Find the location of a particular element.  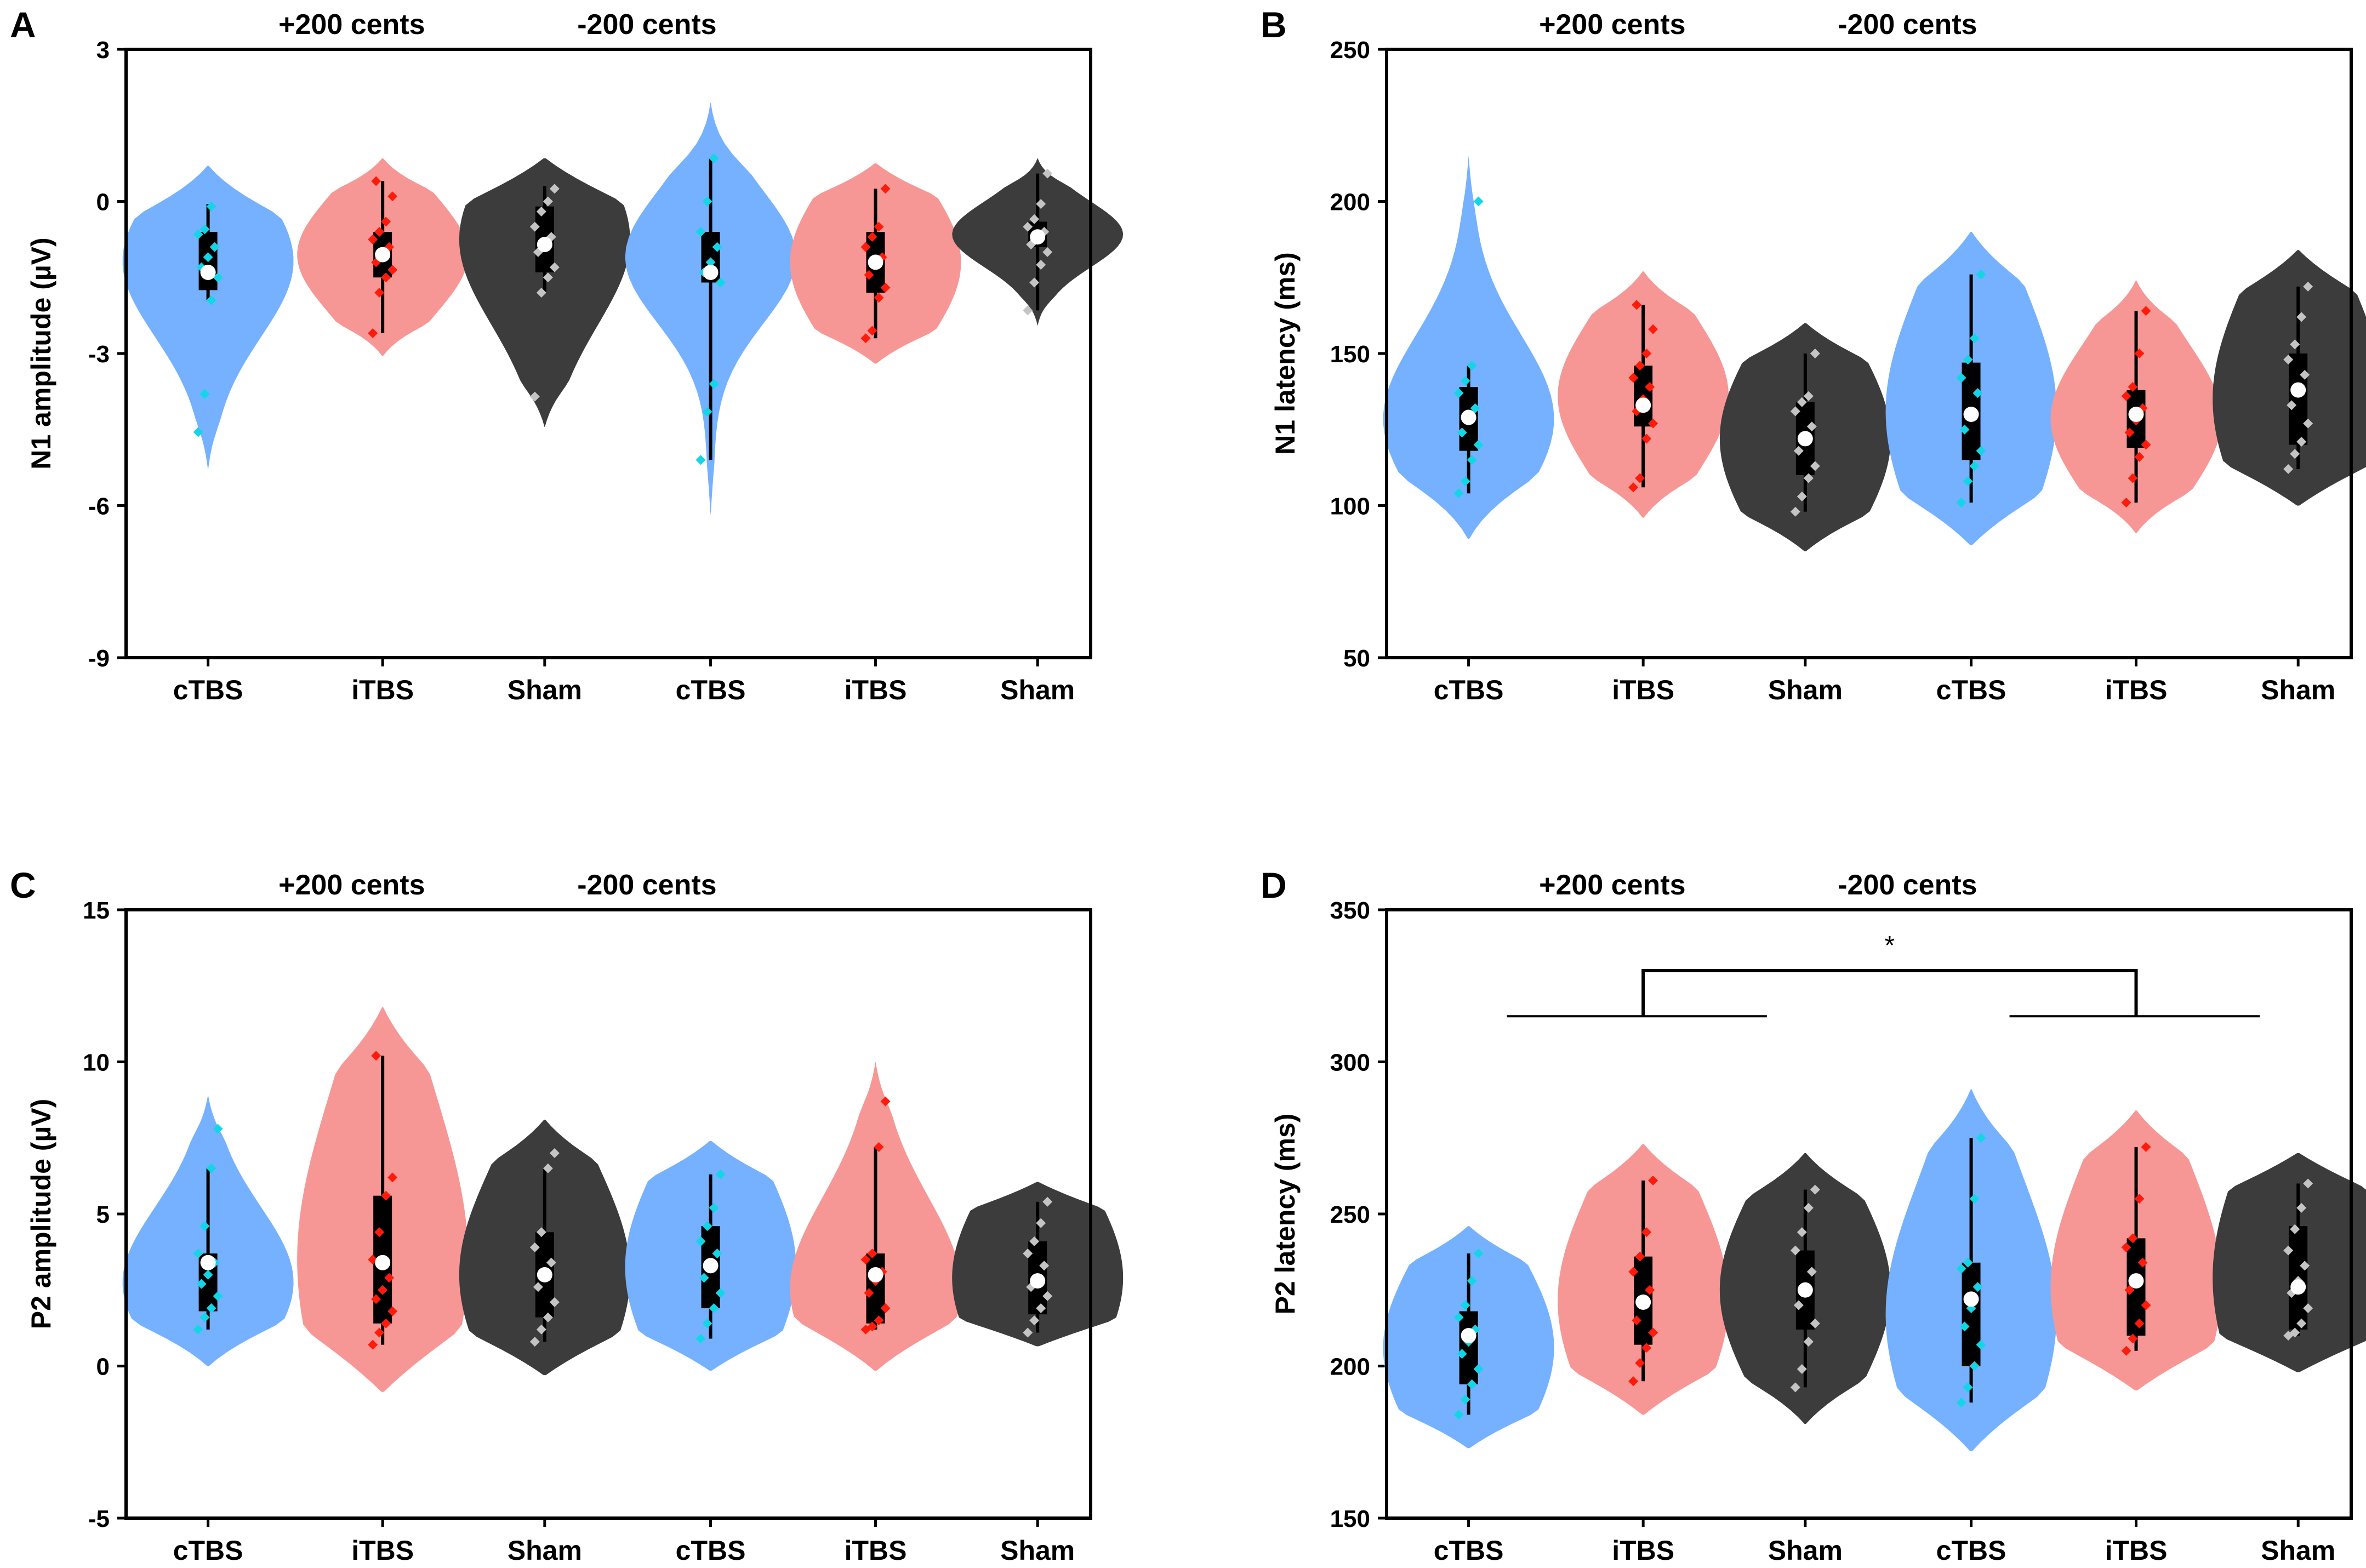

y-tick-label: 3 is located at coordinates (103, 50).